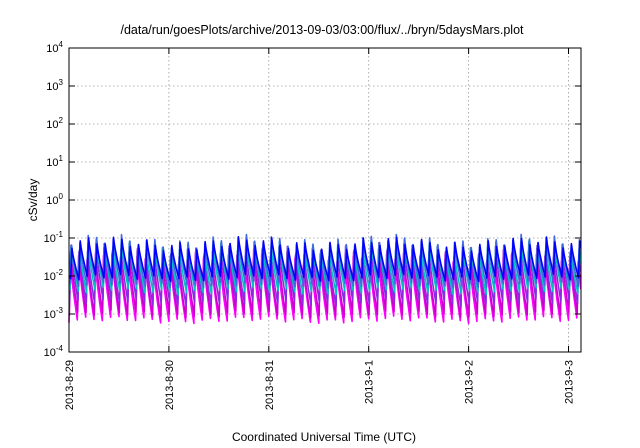  I want to click on x-tick-label: 2013-8-29, so click(70, 385).